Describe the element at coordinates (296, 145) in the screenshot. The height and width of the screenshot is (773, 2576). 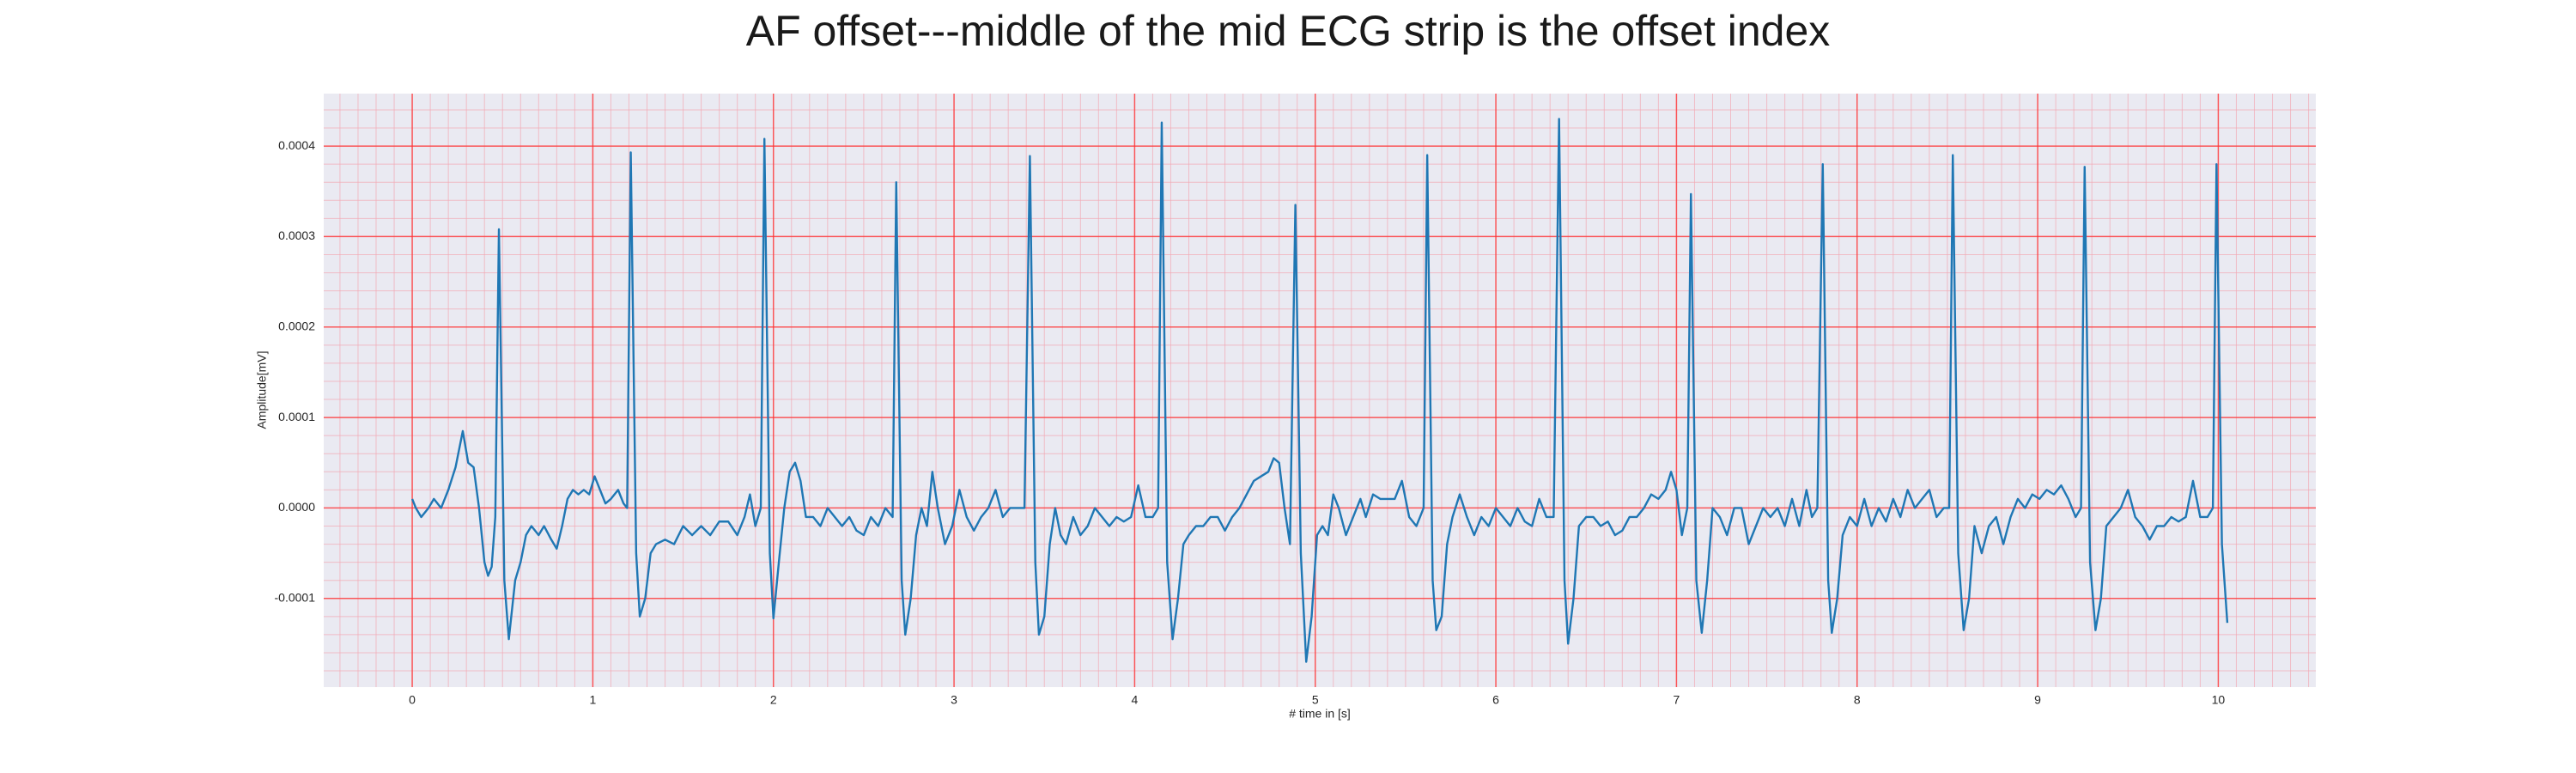
I see `y-tick-label: 0.0004` at that location.